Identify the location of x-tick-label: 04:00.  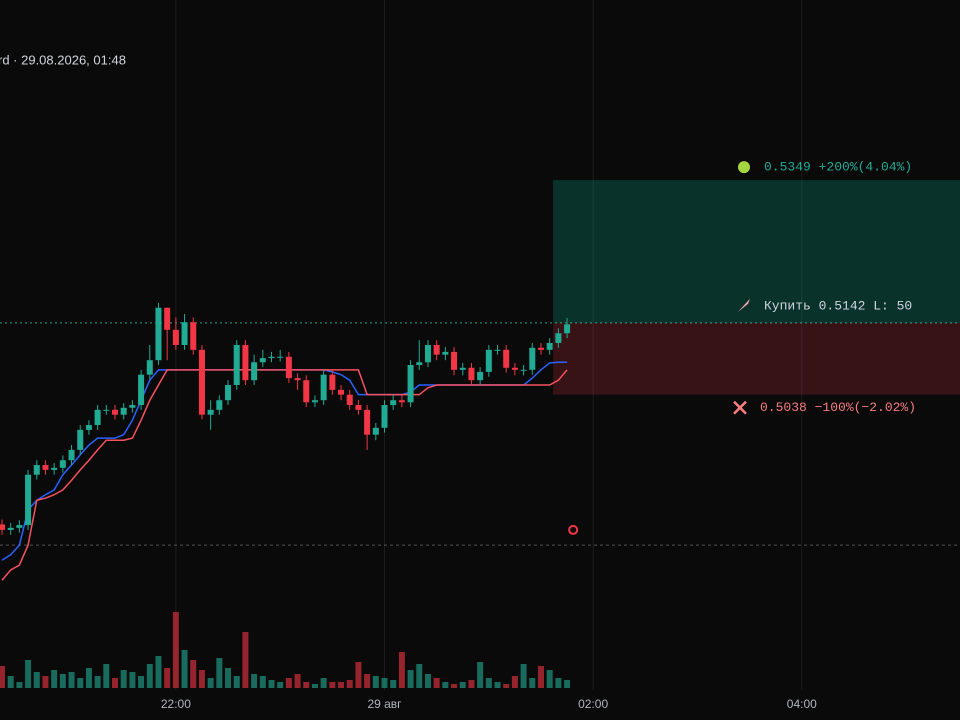
(802, 704).